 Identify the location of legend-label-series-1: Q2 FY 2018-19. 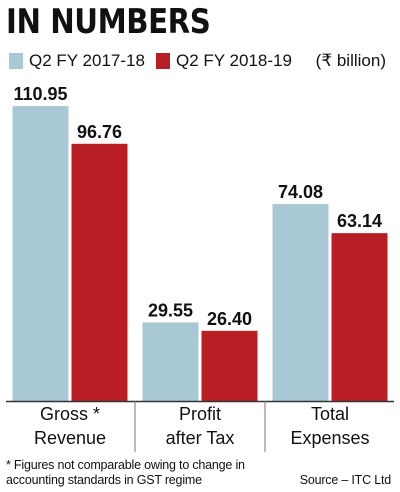
(234, 60).